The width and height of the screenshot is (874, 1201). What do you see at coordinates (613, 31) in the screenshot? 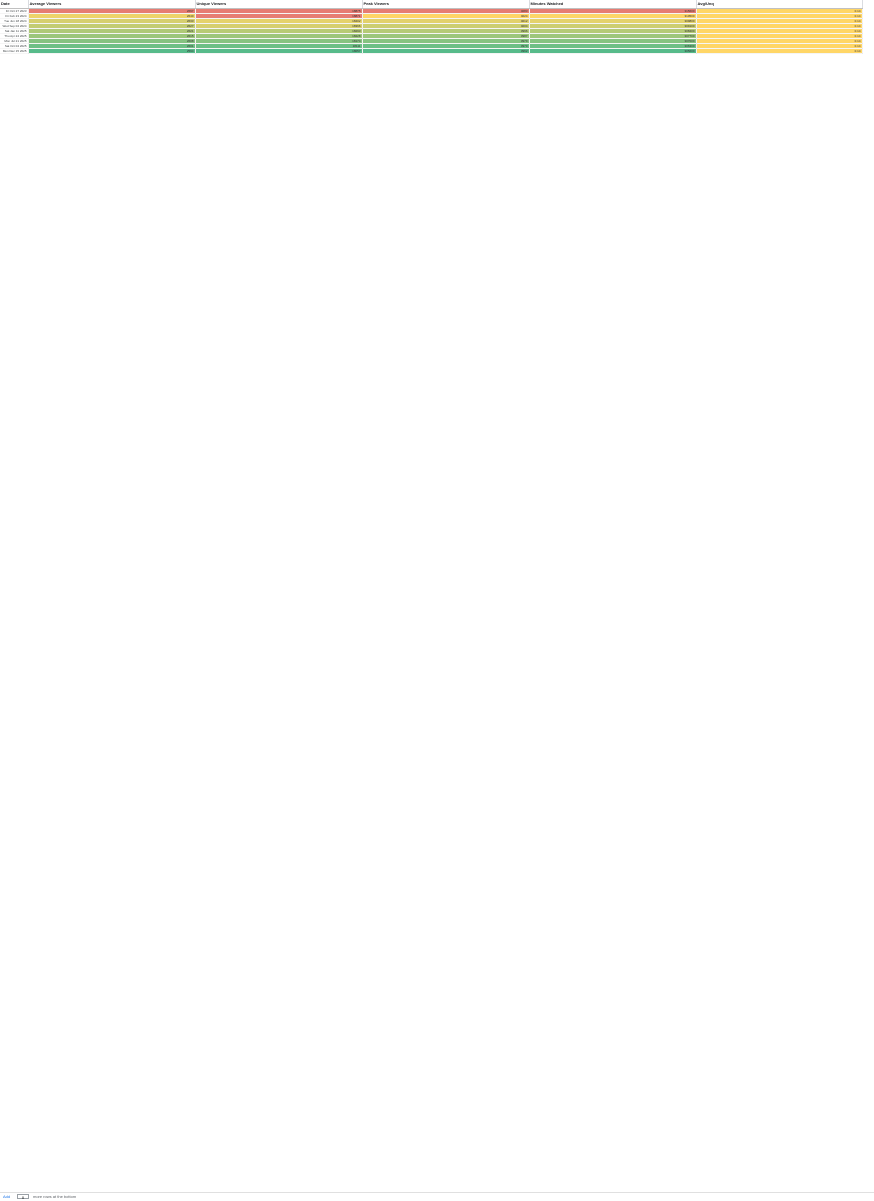
I see `value-cell: 308400` at bounding box center [613, 31].